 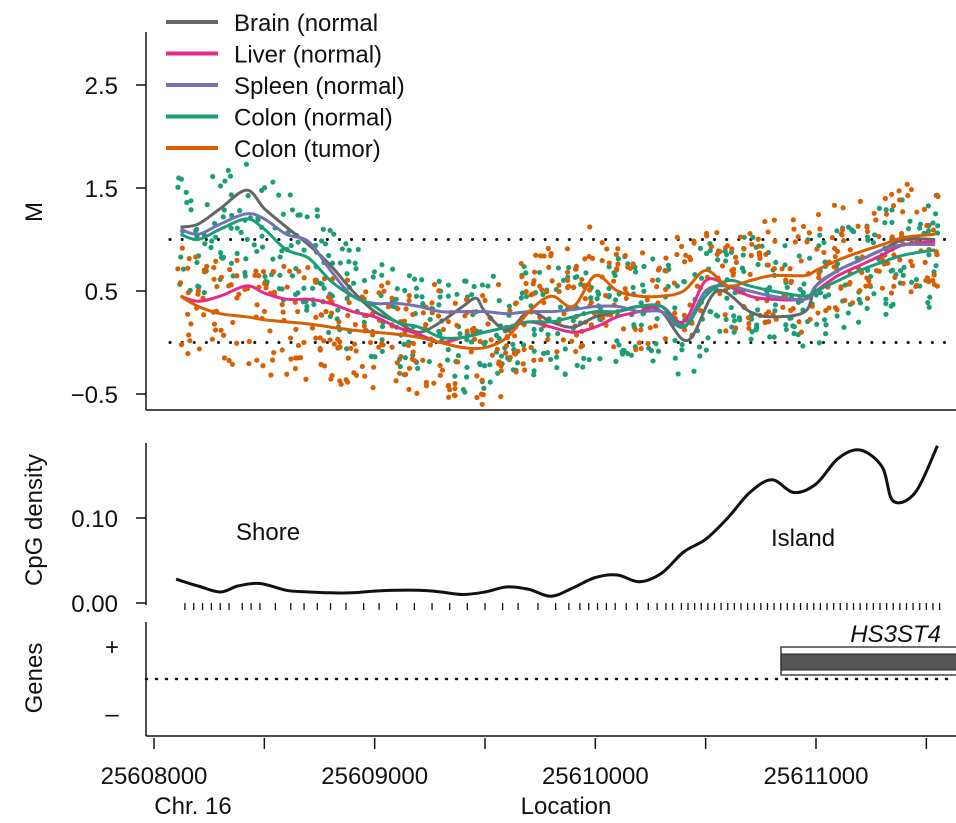 I want to click on x-tick-label: 25609000, so click(x=374, y=776).